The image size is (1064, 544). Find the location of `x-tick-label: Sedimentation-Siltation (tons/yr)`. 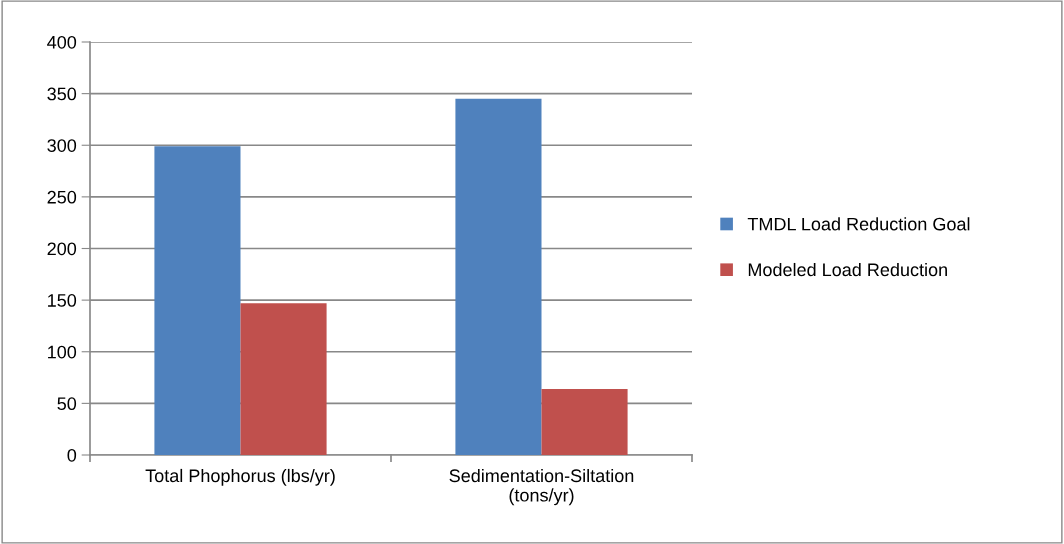

x-tick-label: Sedimentation-Siltation (tons/yr) is located at coordinates (541, 487).